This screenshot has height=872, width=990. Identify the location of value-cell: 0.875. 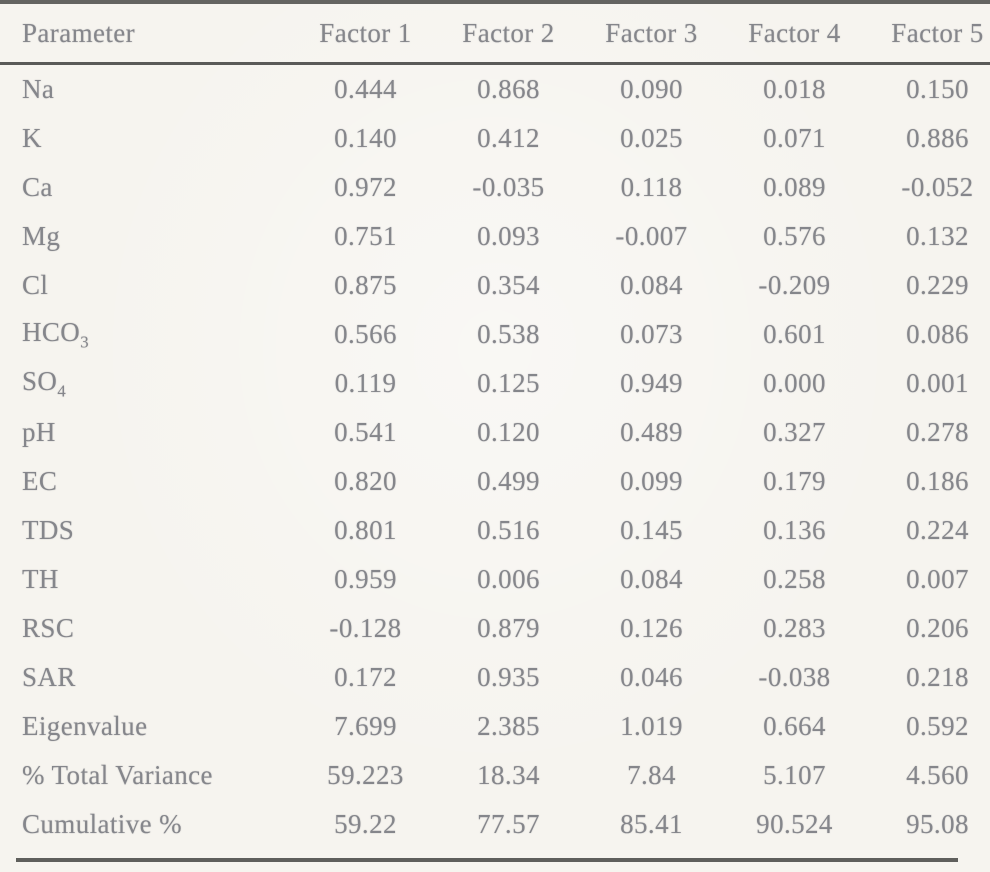
(365, 285).